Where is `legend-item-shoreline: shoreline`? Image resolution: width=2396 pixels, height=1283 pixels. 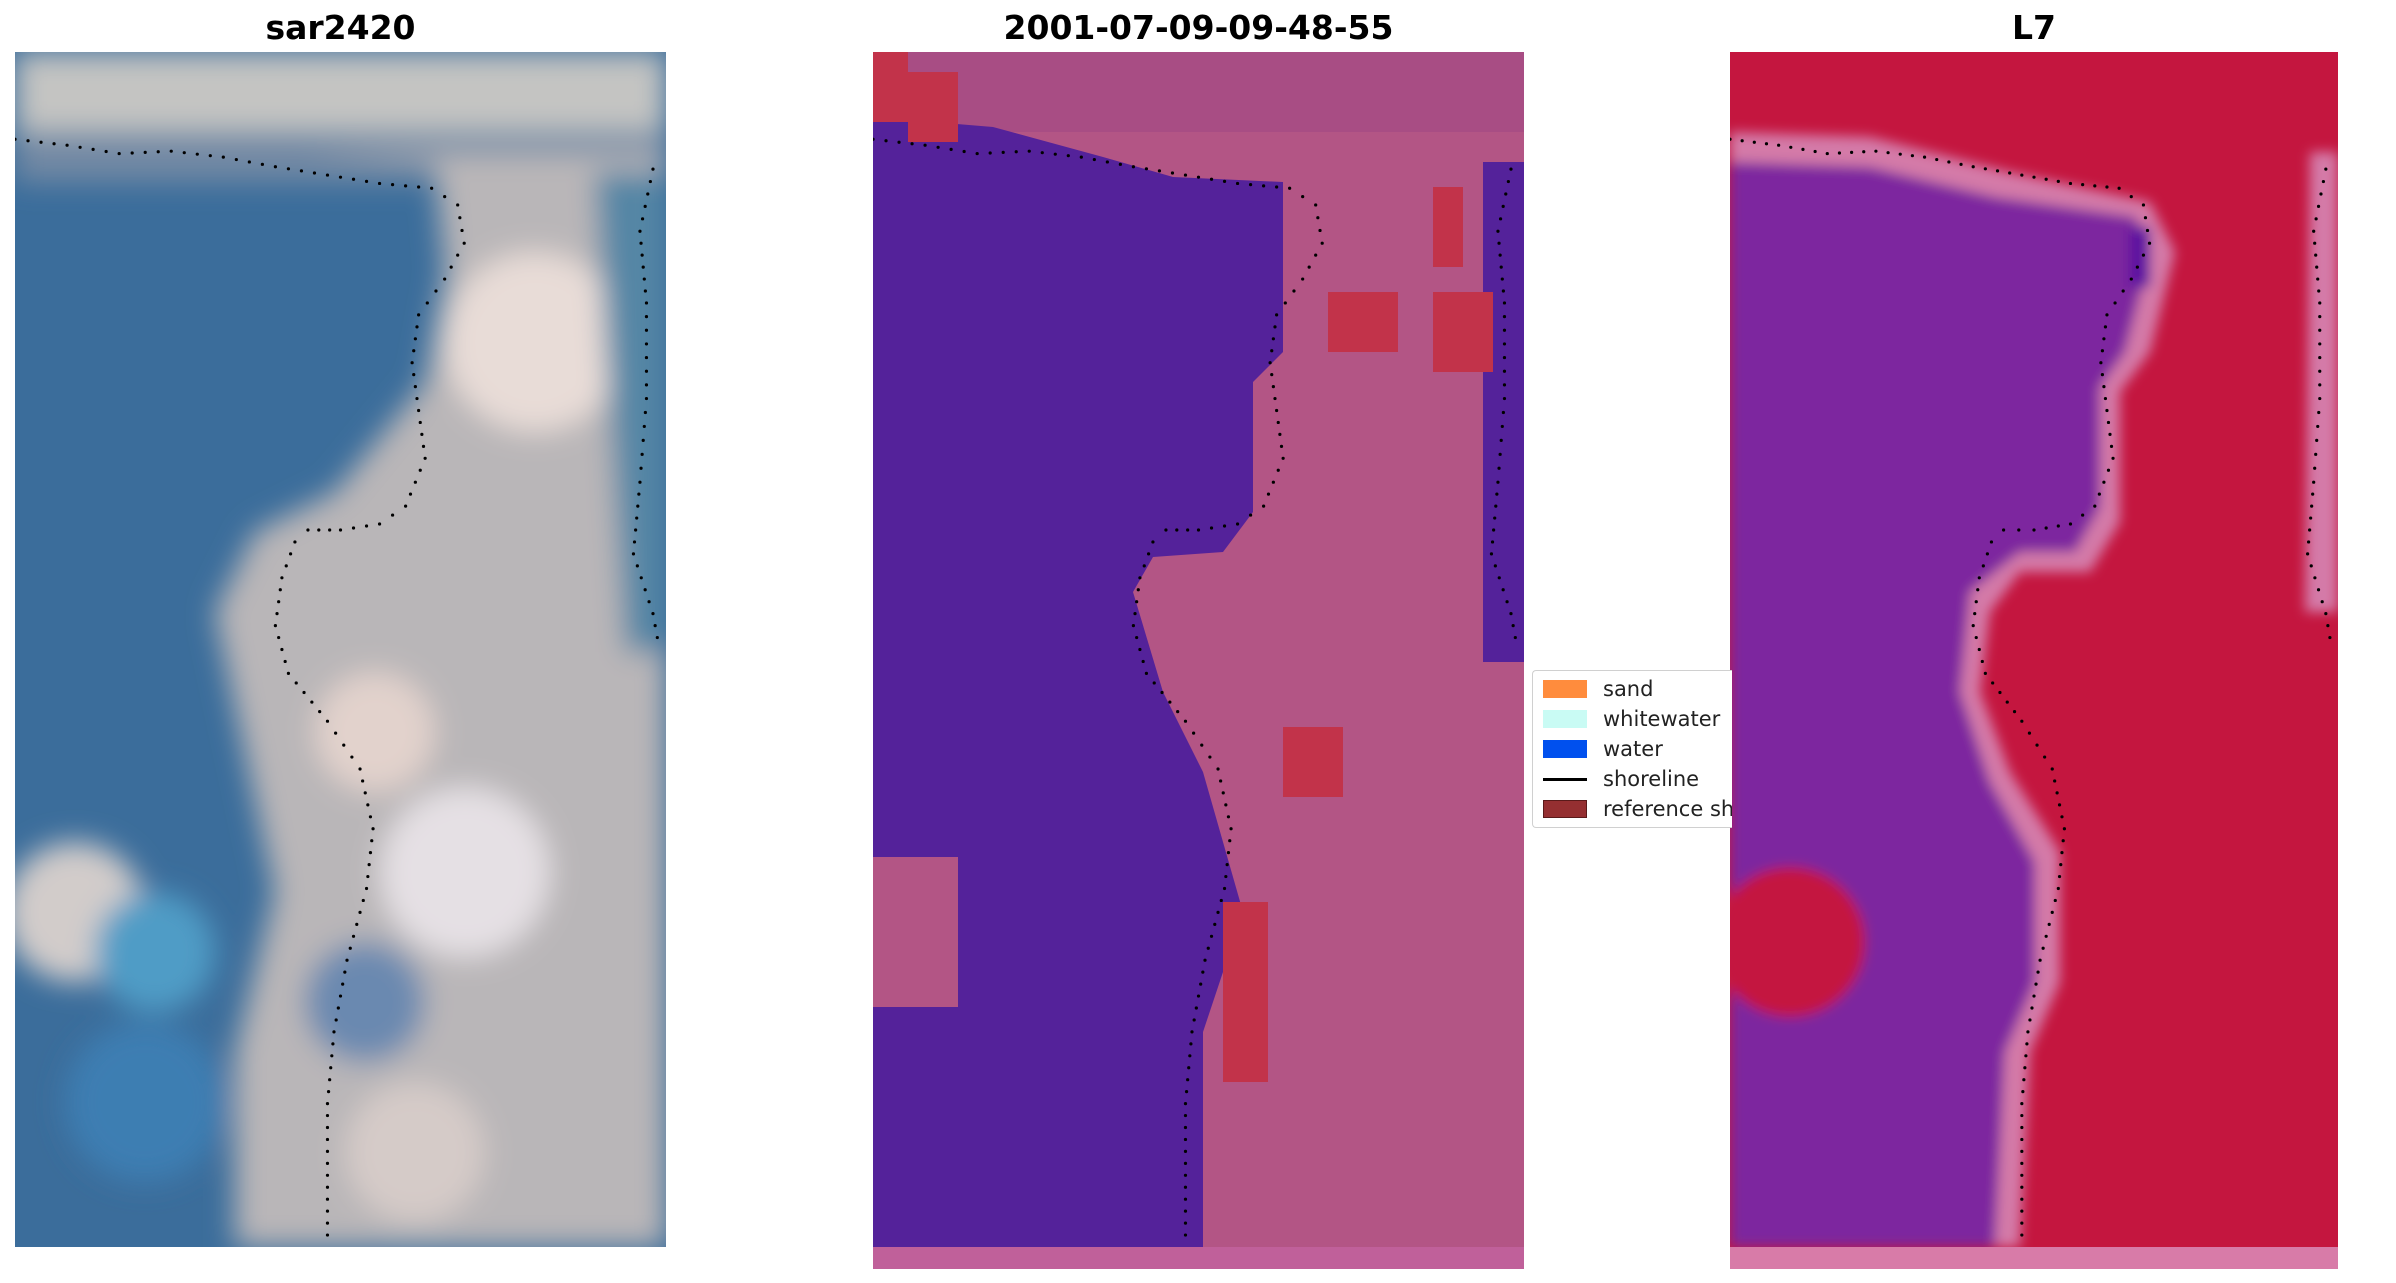 legend-item-shoreline: shoreline is located at coordinates (1621, 779).